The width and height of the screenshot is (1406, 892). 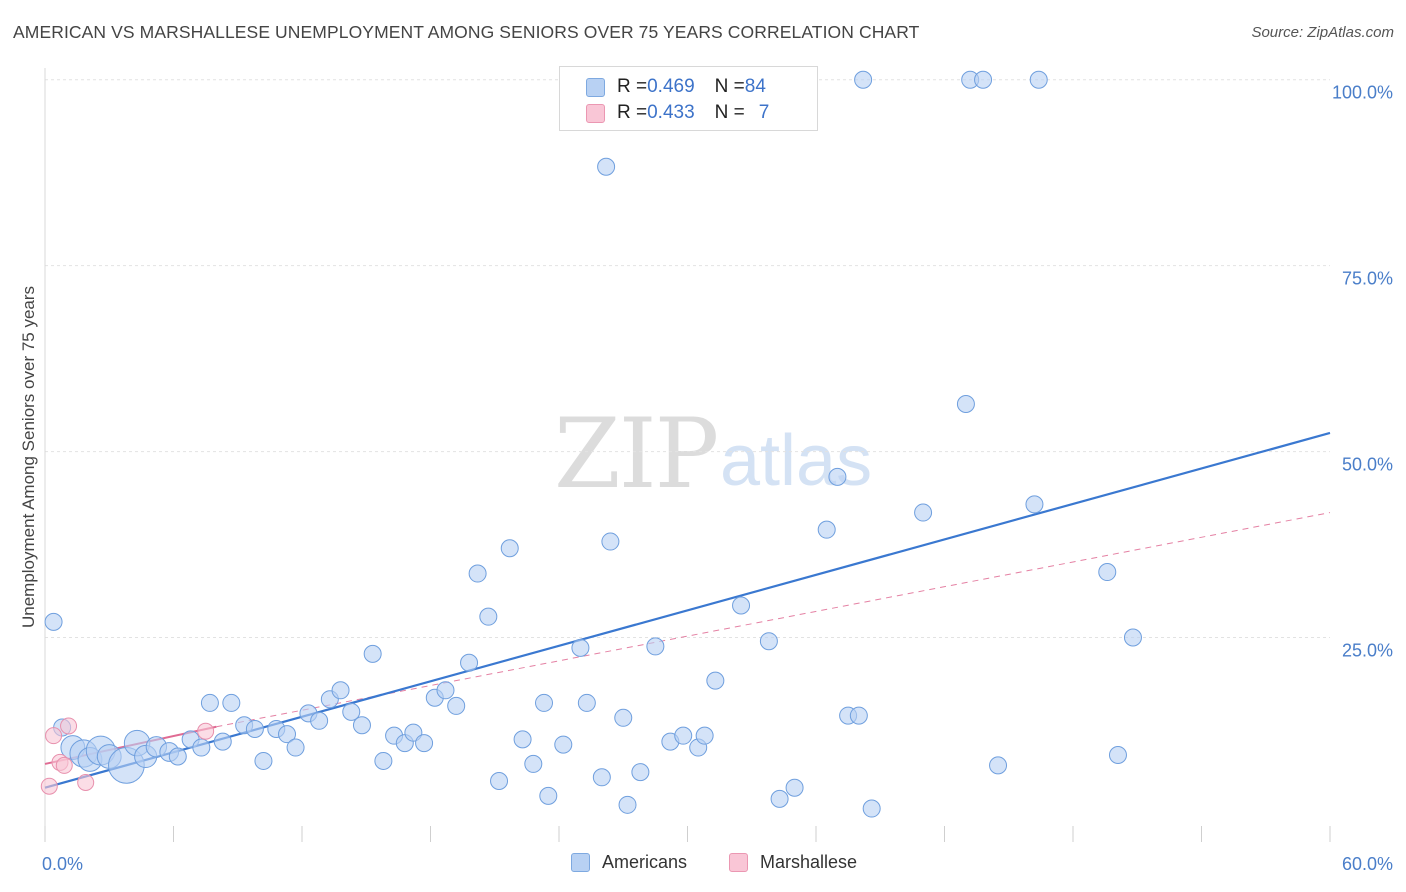 What do you see at coordinates (580, 862) in the screenshot?
I see `americans-legend-swatch` at bounding box center [580, 862].